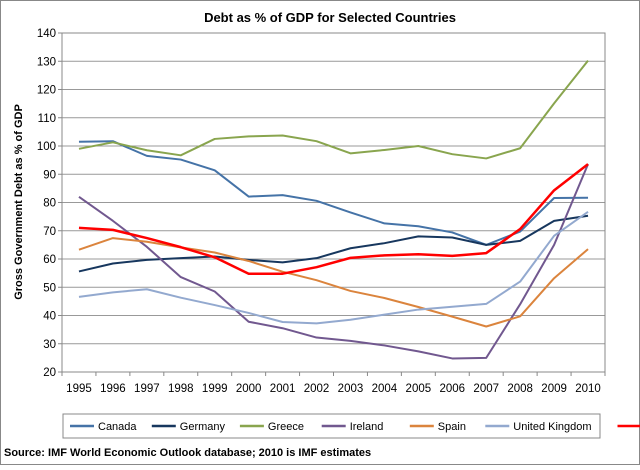 This screenshot has height=470, width=640. What do you see at coordinates (486, 389) in the screenshot?
I see `x-tick-label: 2007` at bounding box center [486, 389].